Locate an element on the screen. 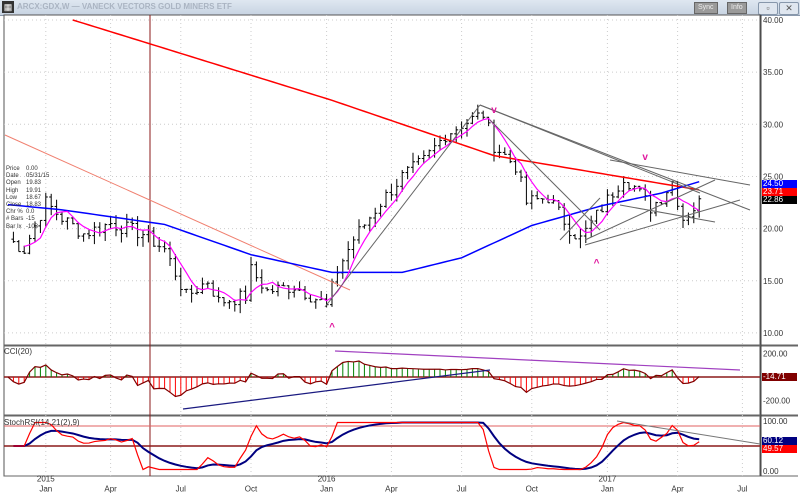 Image resolution: width=800 pixels, height=493 pixels. cci-line is located at coordinates (353, 379).